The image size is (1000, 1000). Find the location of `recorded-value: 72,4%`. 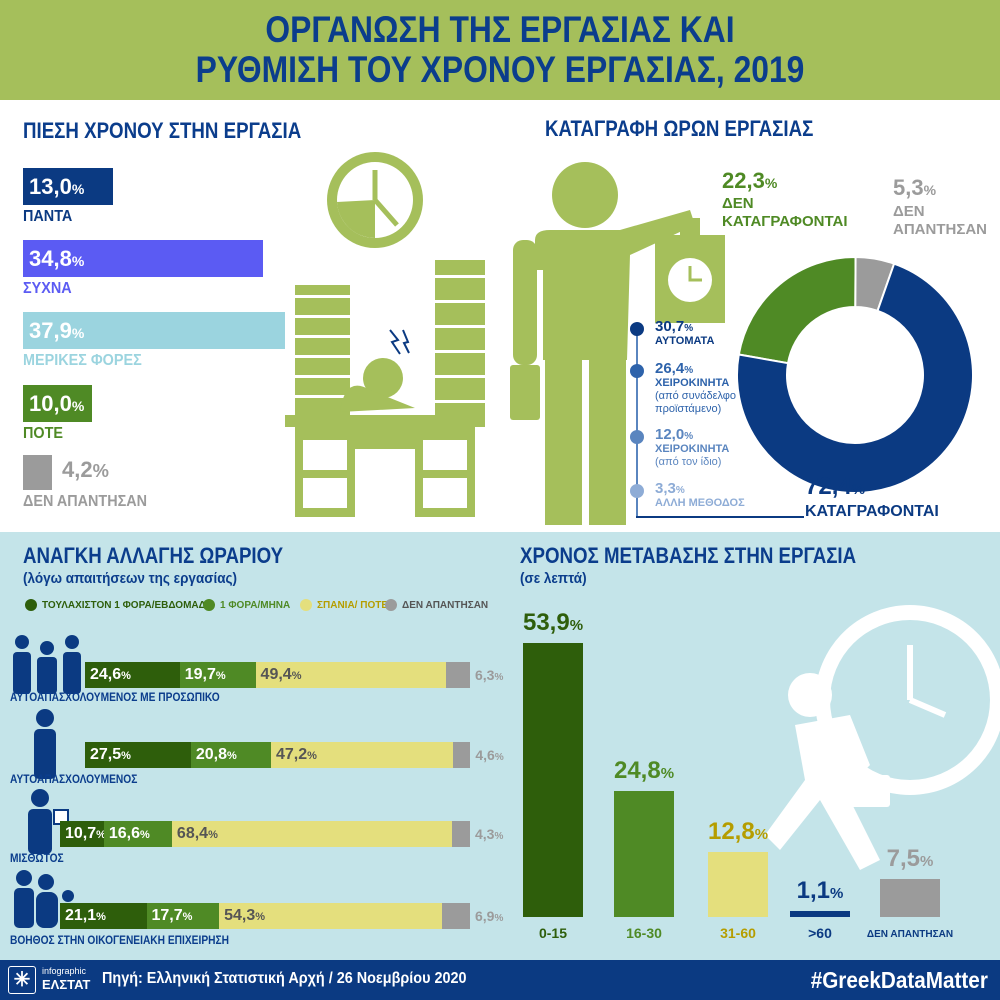

recorded-value: 72,4% is located at coordinates (835, 486).